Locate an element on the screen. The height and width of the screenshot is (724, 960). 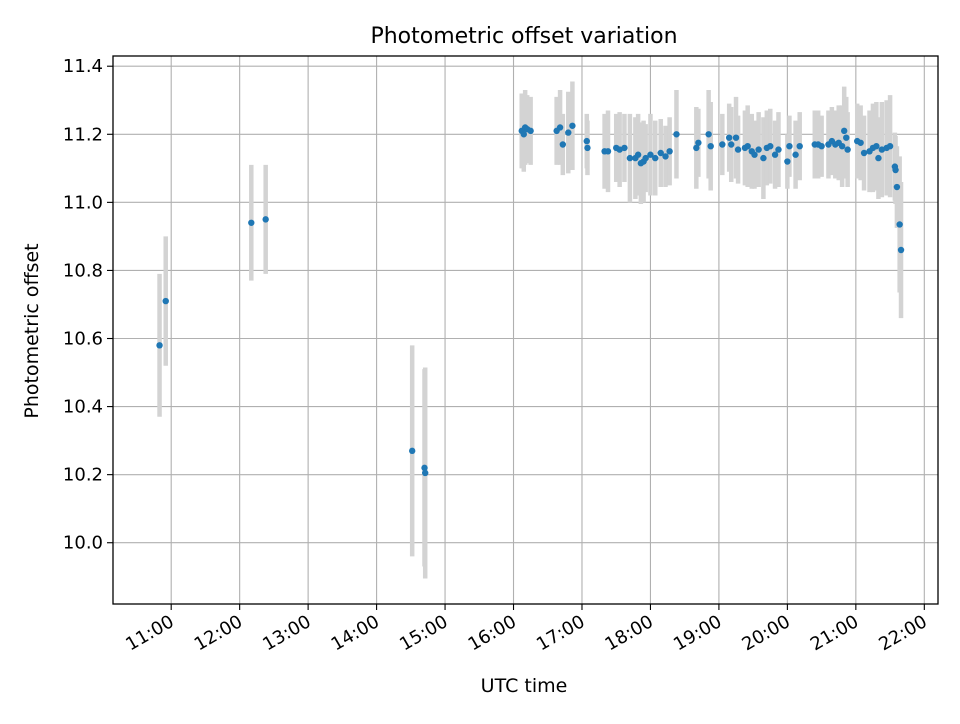
y-tick-label: 10.6 is located at coordinates (83, 339).